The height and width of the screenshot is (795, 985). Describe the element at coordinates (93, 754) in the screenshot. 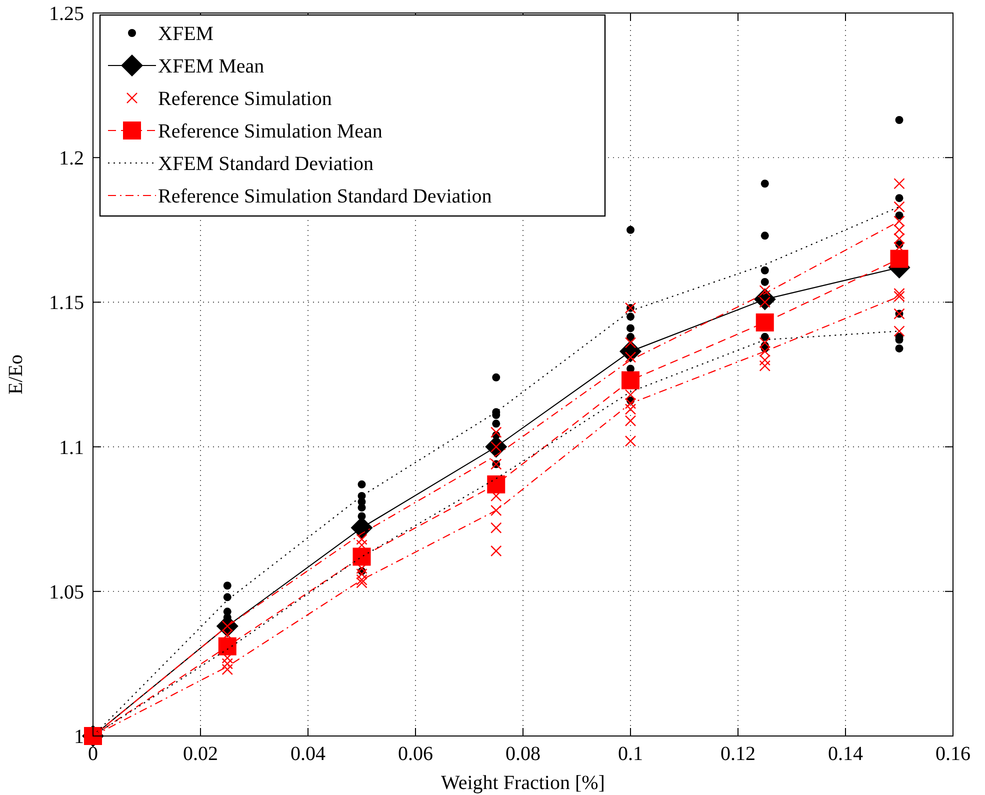

I see `x-tick-label: 0` at that location.